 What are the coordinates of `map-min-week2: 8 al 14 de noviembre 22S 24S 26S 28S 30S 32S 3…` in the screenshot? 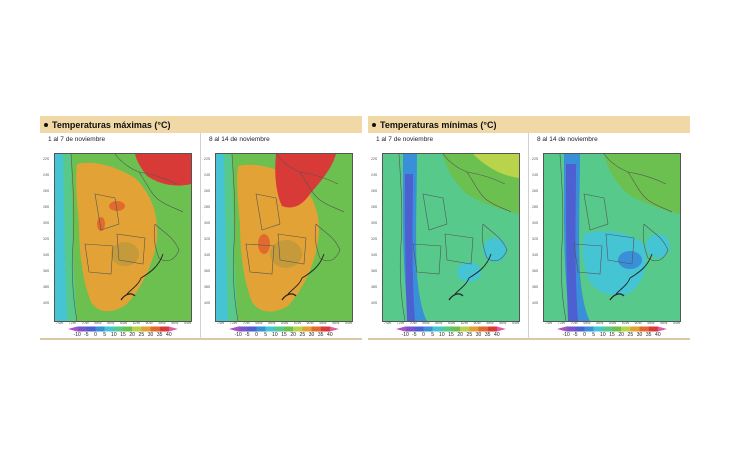 It's located at (609, 236).